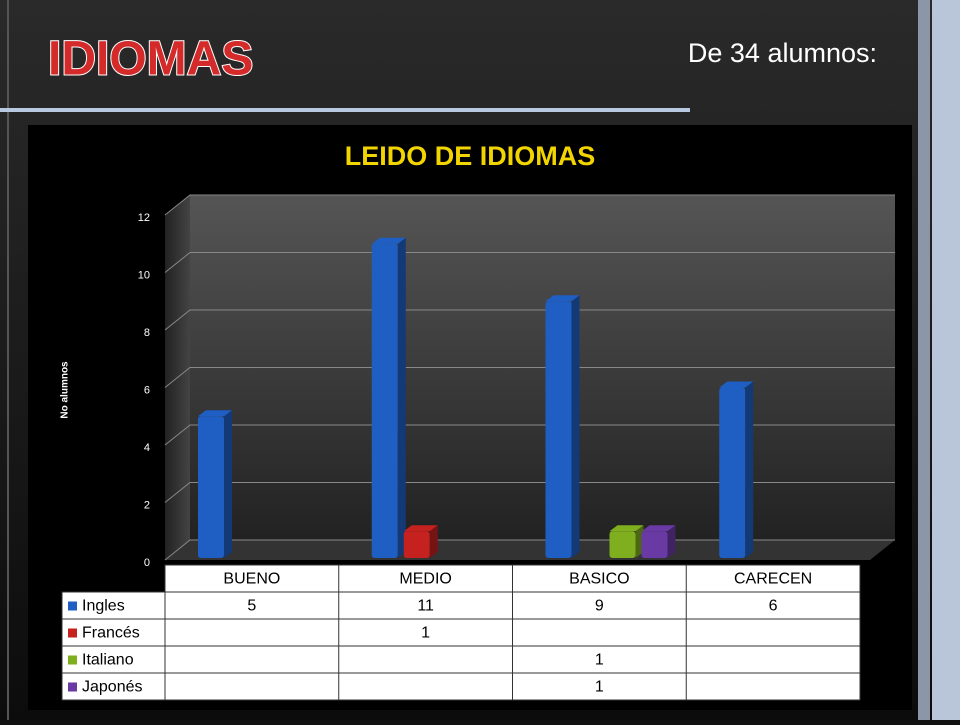 Image resolution: width=960 pixels, height=725 pixels. I want to click on x-tick-label: BUENO, so click(251, 579).